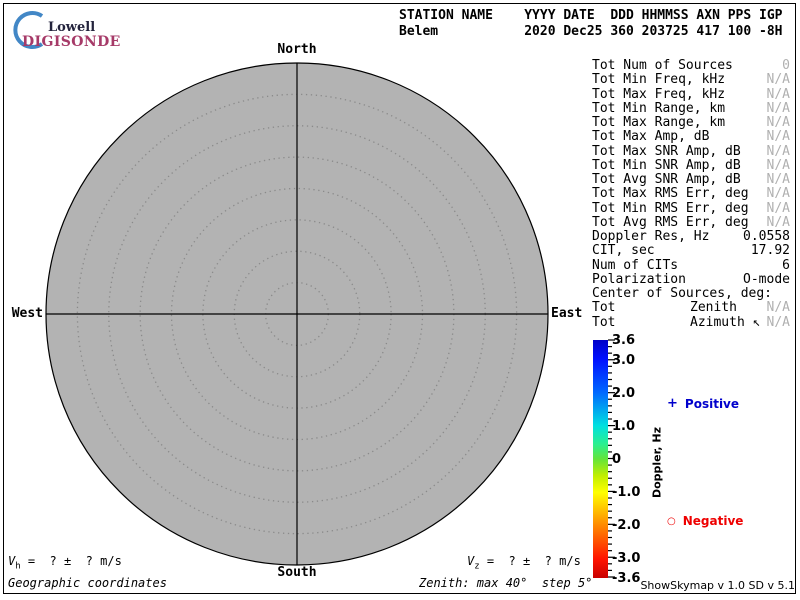 The image size is (800, 600). I want to click on stats-label: Tot Avg SNR Amp, dB, so click(666, 179).